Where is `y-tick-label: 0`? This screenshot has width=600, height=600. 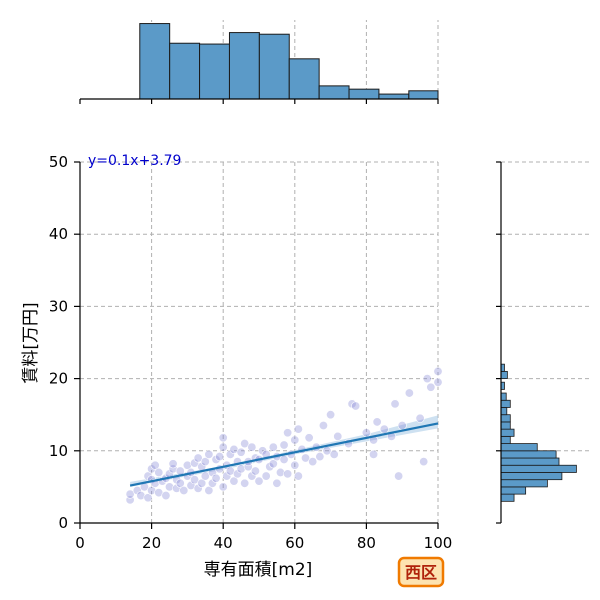
y-tick-label: 0 is located at coordinates (63, 523).